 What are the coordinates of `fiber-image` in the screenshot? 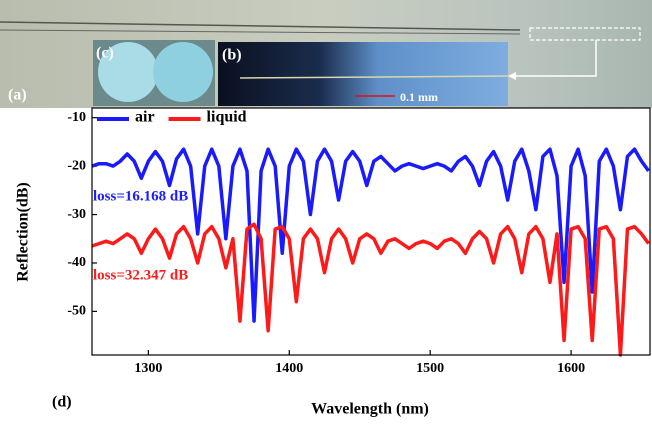 It's located at (374, 77).